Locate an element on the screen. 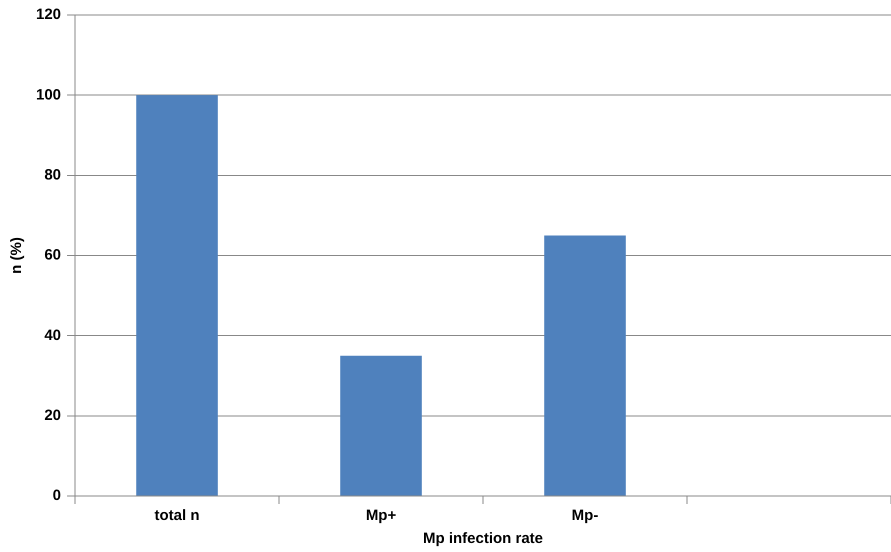  y-tick-label: 60 is located at coordinates (53, 255).